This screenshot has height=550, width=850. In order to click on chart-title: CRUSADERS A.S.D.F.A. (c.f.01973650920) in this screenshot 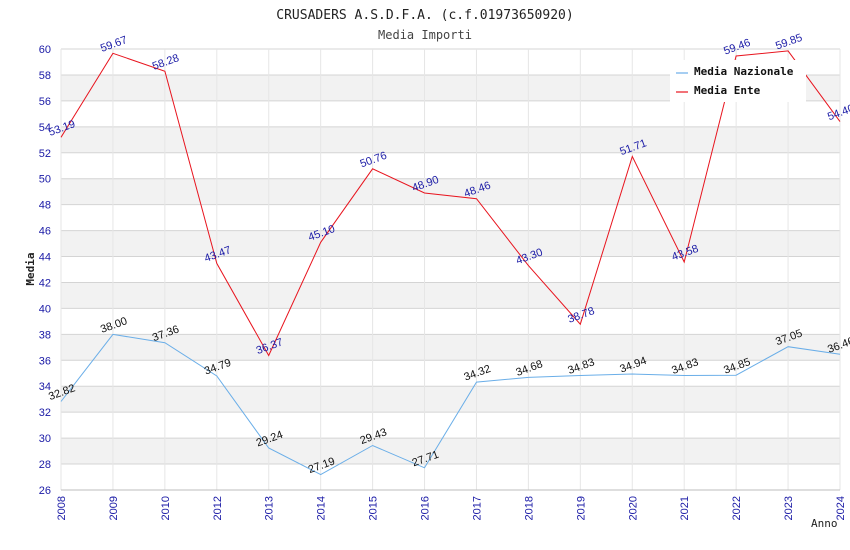, I will do `click(424, 15)`.